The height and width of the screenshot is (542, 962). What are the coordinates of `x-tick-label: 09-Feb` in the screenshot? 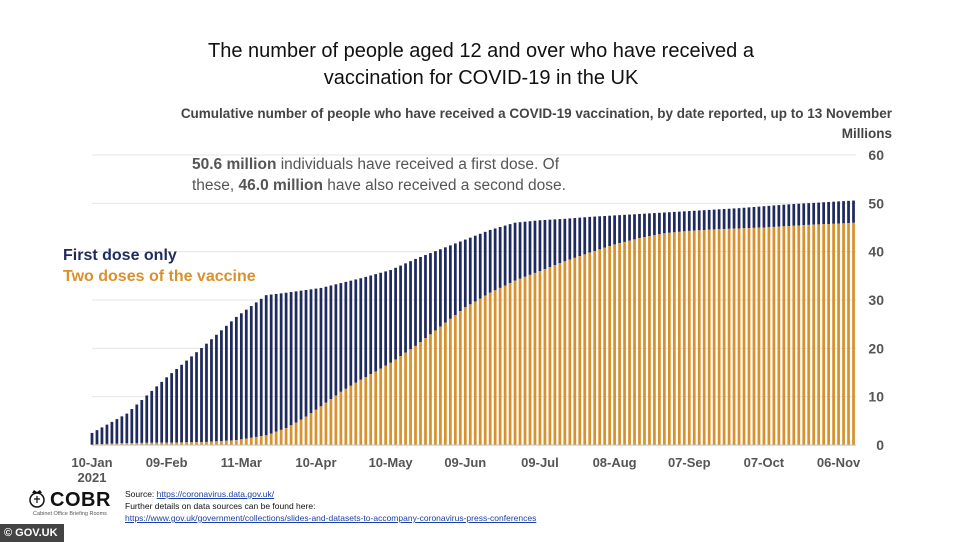 It's located at (167, 462).